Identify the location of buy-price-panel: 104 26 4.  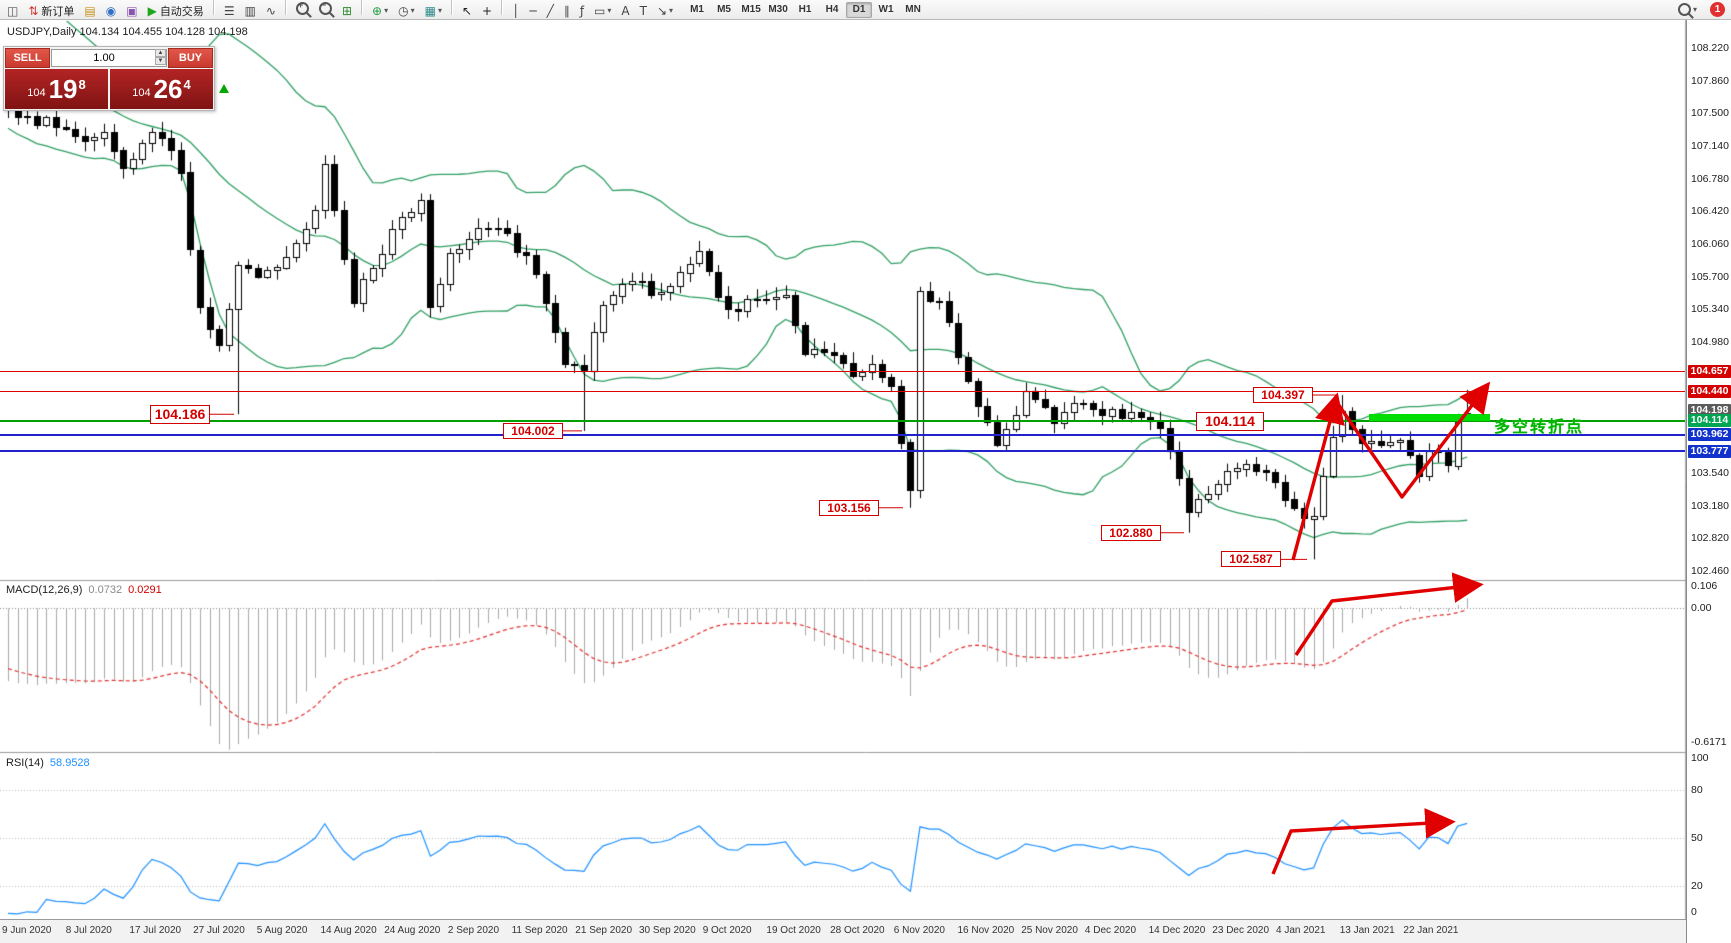
(161, 89).